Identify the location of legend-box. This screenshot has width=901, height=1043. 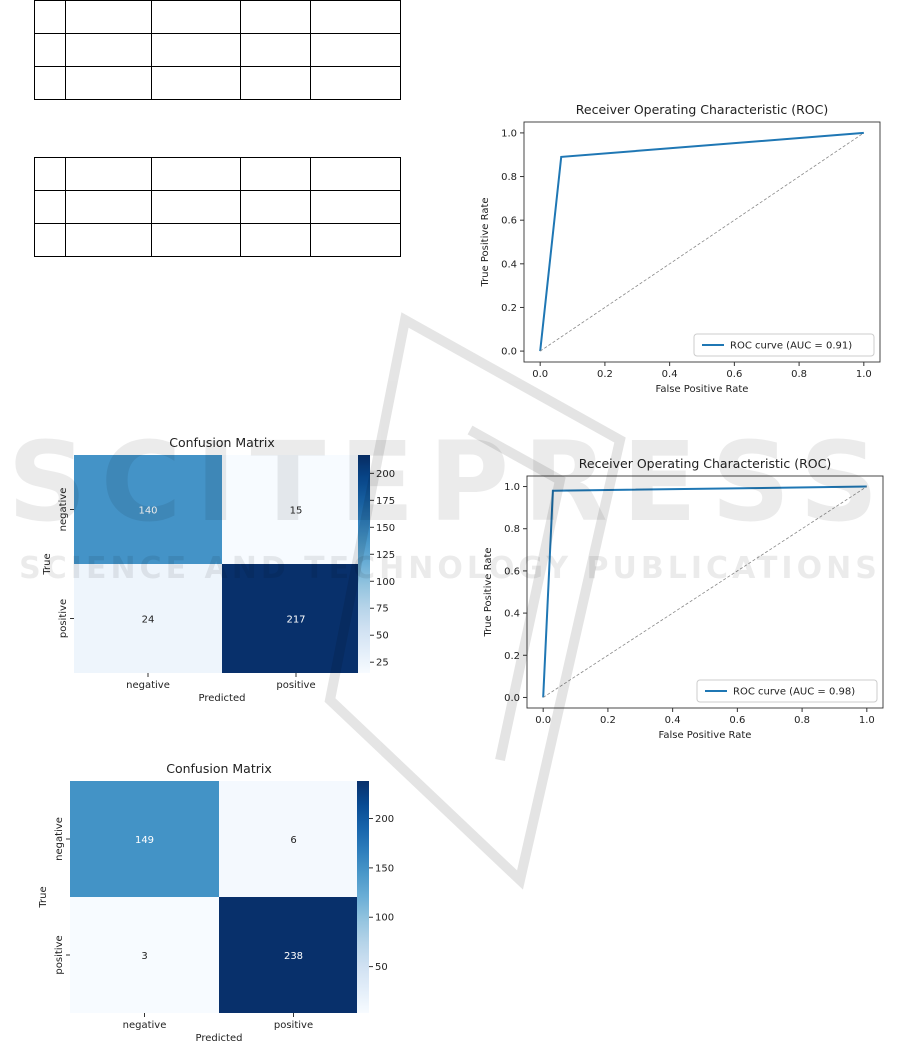
(787, 691).